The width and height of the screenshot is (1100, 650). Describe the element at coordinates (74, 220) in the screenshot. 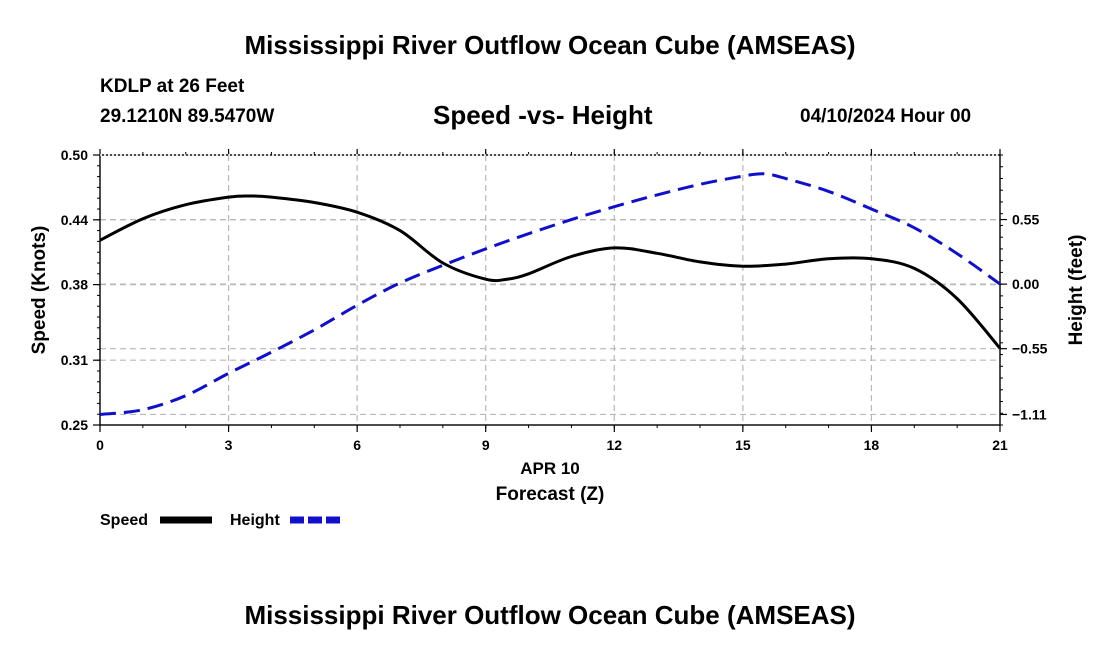

I see `y-tick-label: 0.44` at that location.